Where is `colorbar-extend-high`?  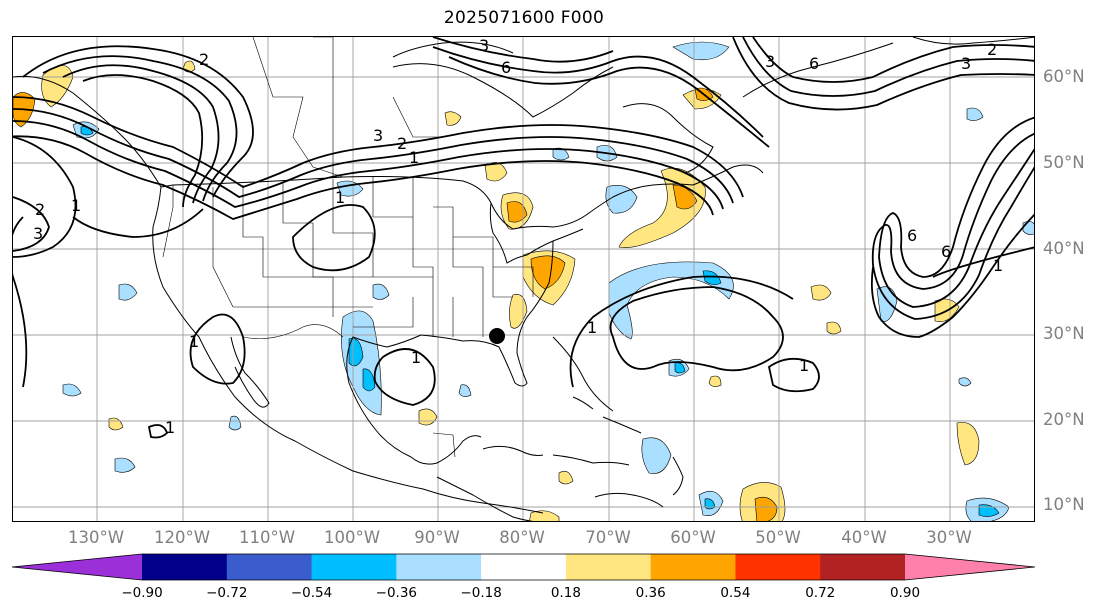 colorbar-extend-high is located at coordinates (970, 567).